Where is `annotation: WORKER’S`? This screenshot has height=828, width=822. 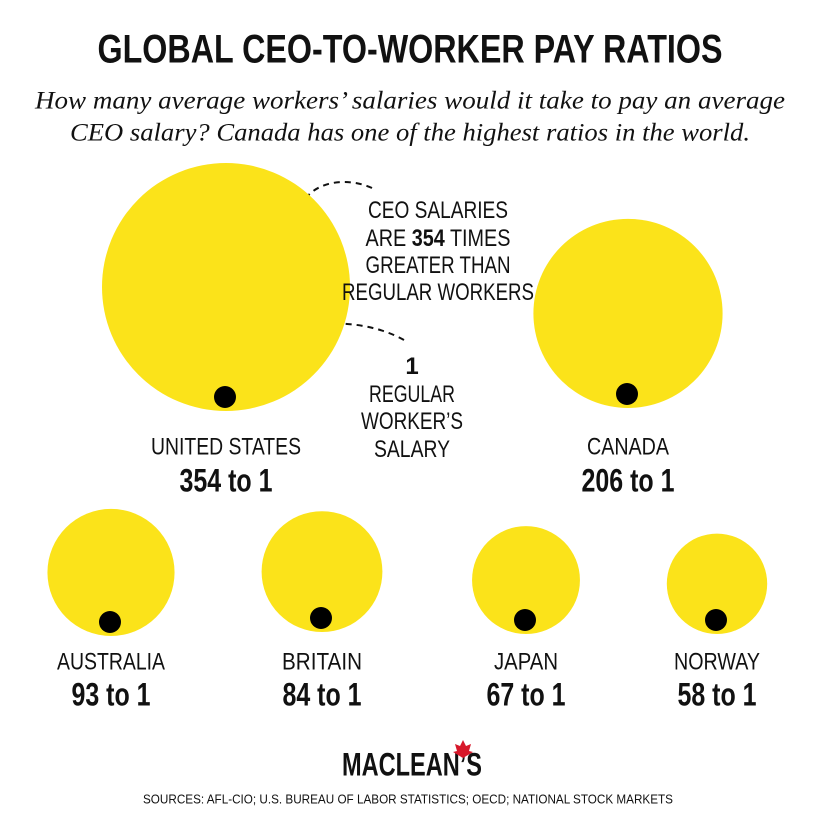 annotation: WORKER’S is located at coordinates (412, 421).